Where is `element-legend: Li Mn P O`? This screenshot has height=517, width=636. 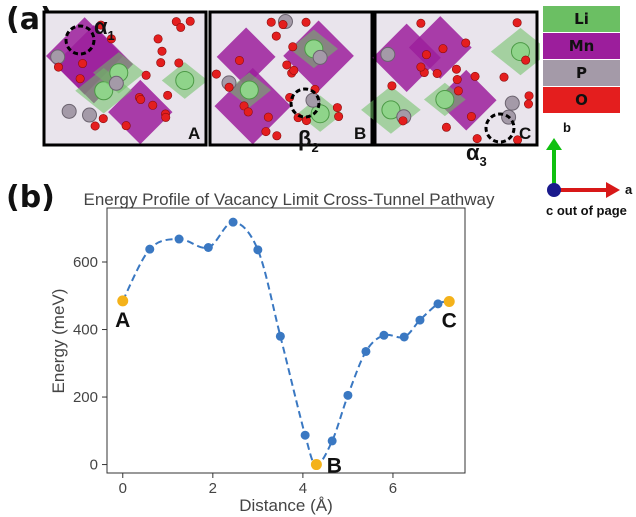 element-legend: Li Mn P O is located at coordinates (581, 60).